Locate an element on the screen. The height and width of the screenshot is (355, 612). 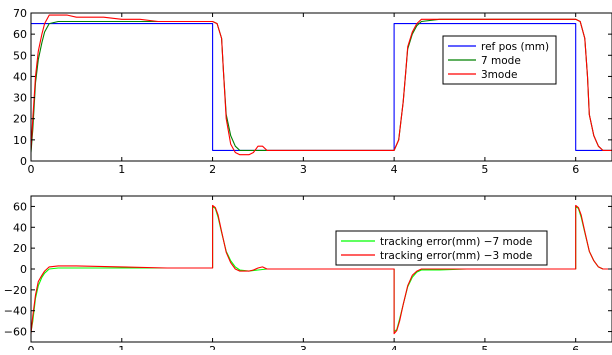
y-tick-label: −20 is located at coordinates (15, 290).